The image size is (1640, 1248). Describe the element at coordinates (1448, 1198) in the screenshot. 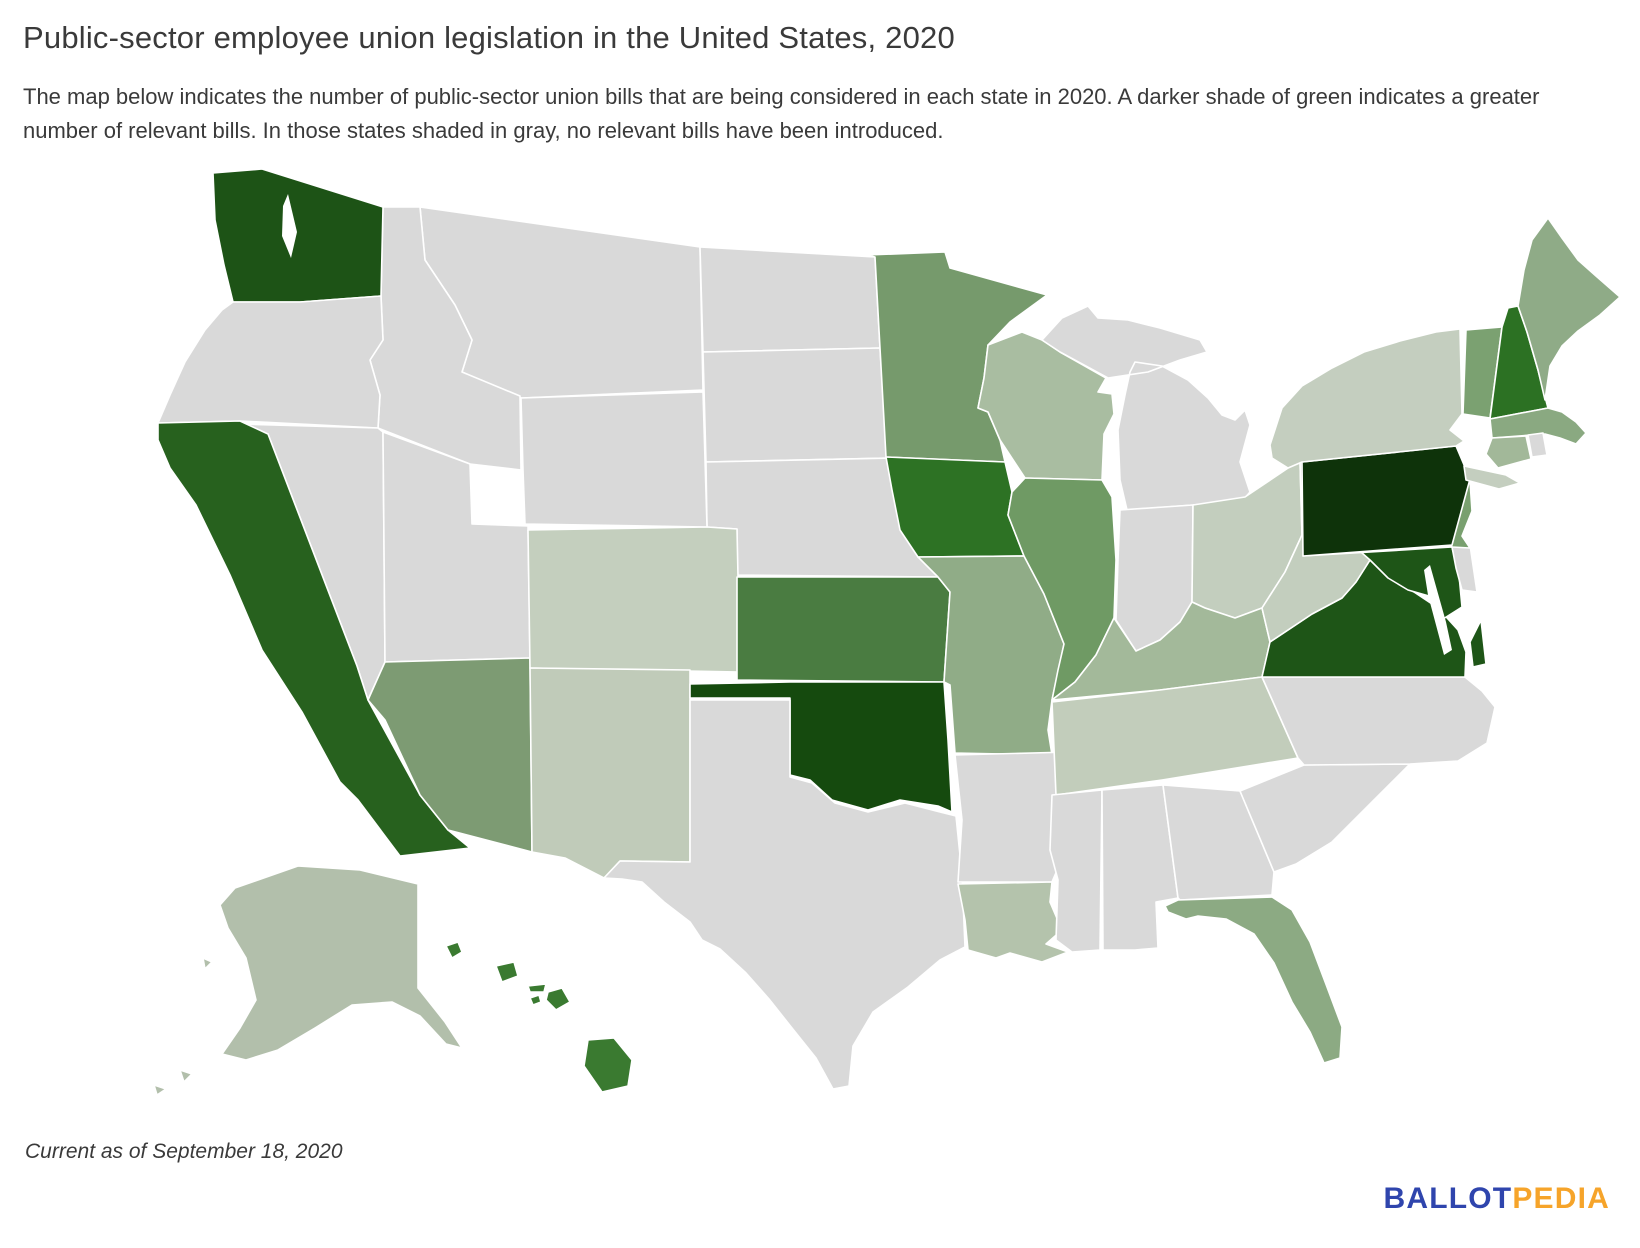

I see `logo-ballot: BALLOT` at that location.